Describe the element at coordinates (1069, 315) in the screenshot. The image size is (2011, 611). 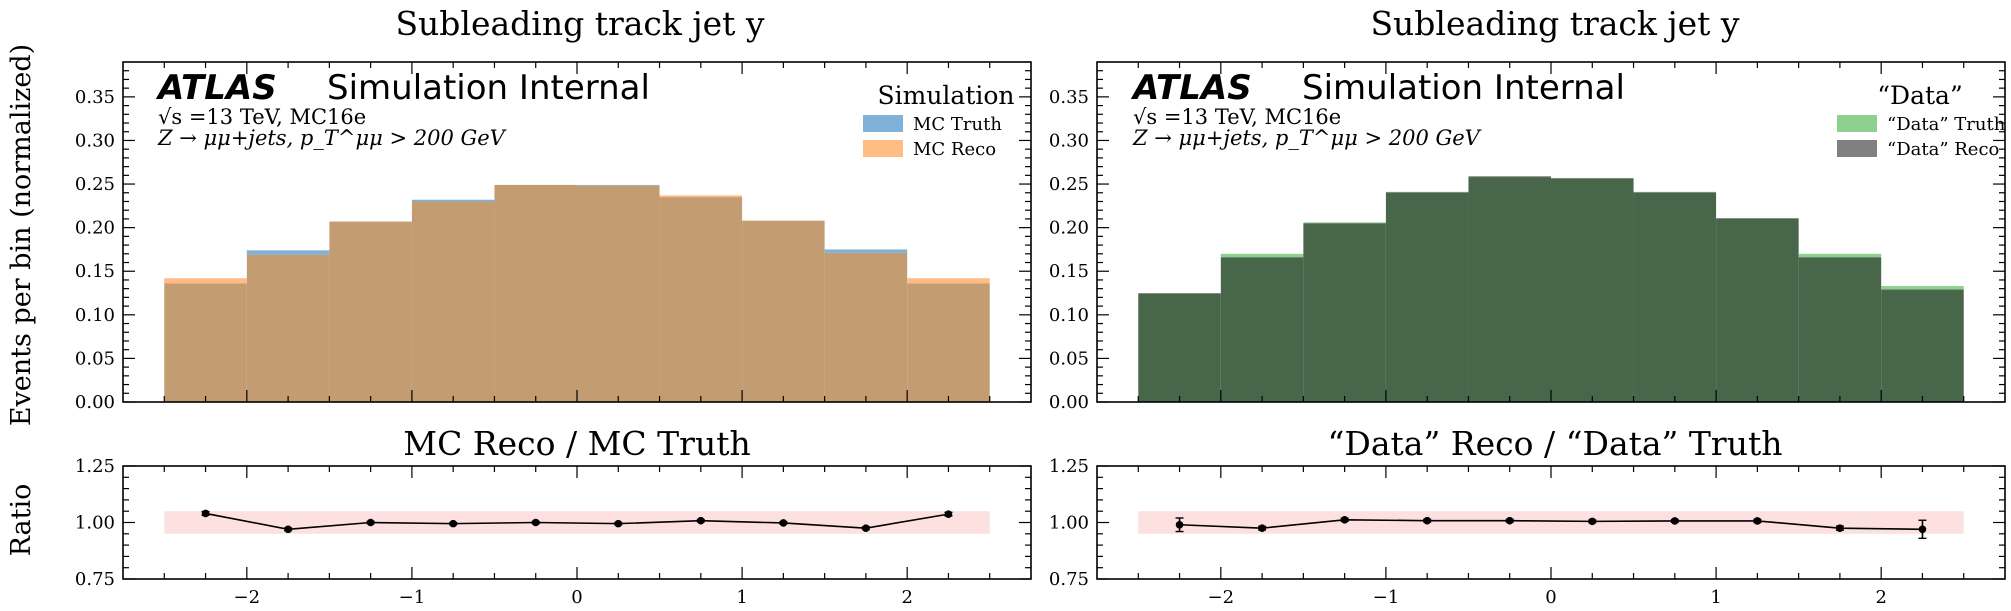
I see `right-main-ytick-label-2: 0.10` at that location.